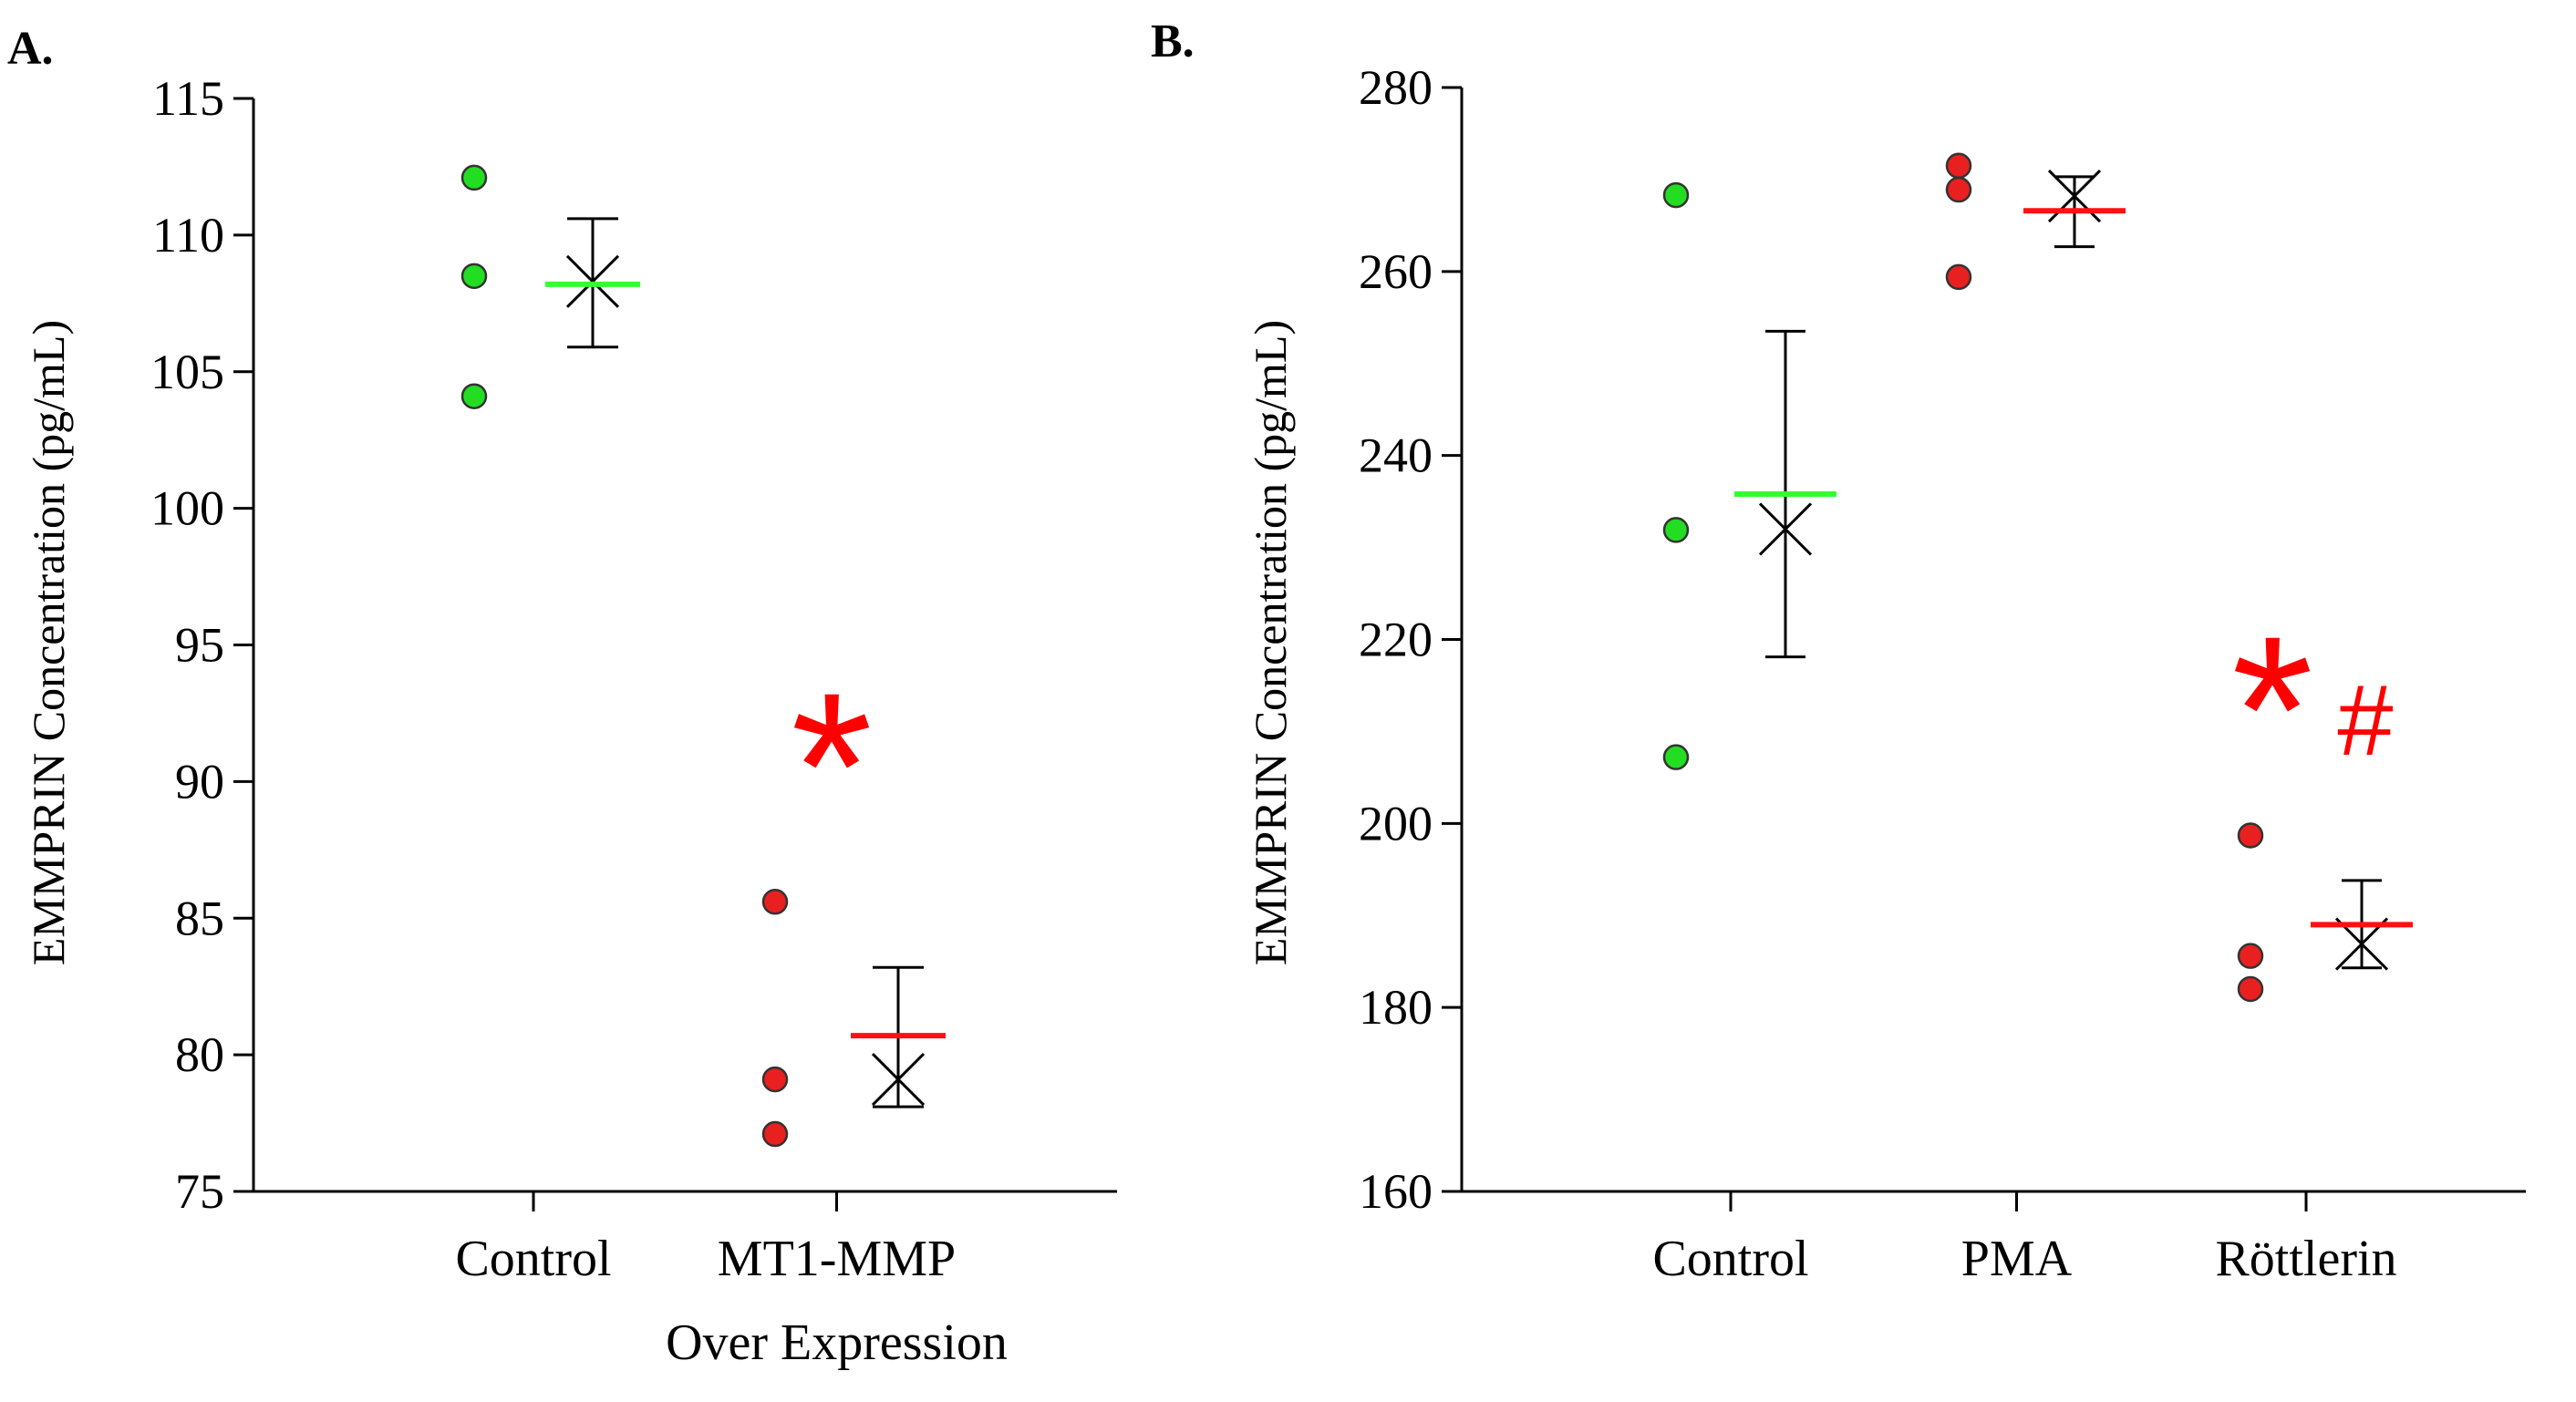  I want to click on y-tick-label: 110, so click(188, 235).